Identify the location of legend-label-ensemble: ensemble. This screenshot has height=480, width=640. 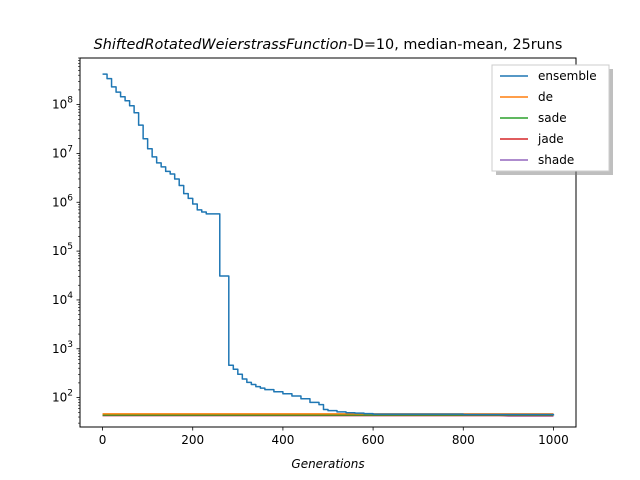
(567, 76).